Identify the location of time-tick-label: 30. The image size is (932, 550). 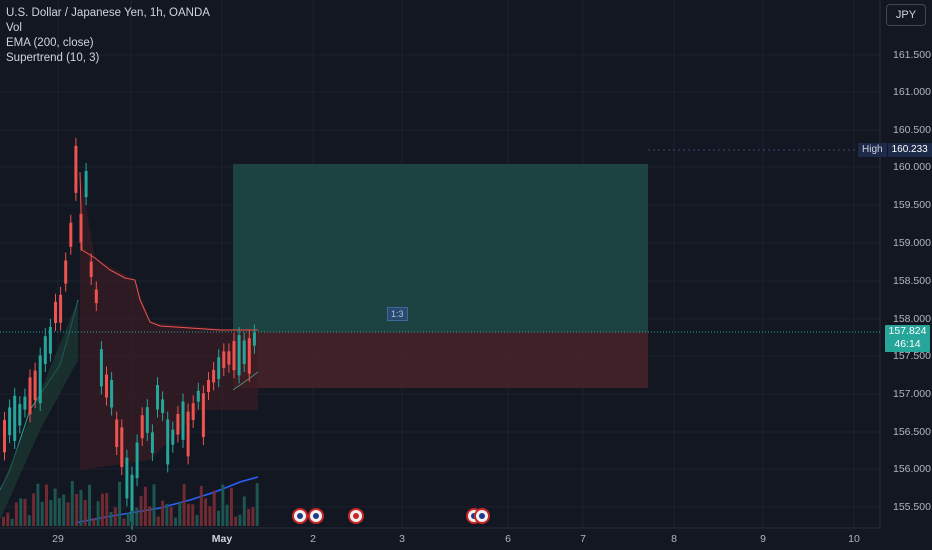
(131, 539).